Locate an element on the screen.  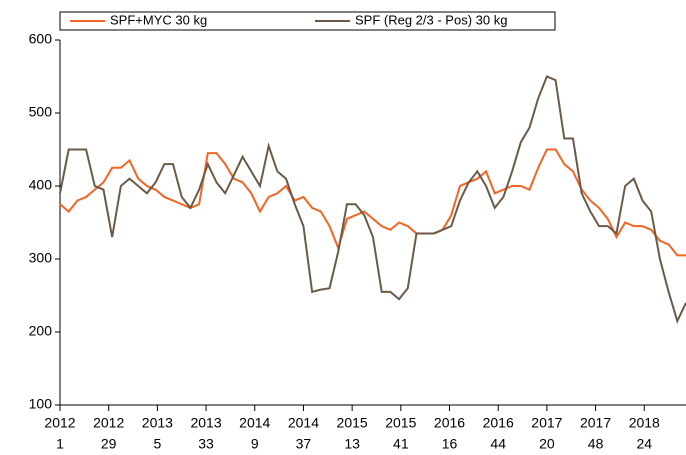
x-tick-label: 13 is located at coordinates (352, 444).